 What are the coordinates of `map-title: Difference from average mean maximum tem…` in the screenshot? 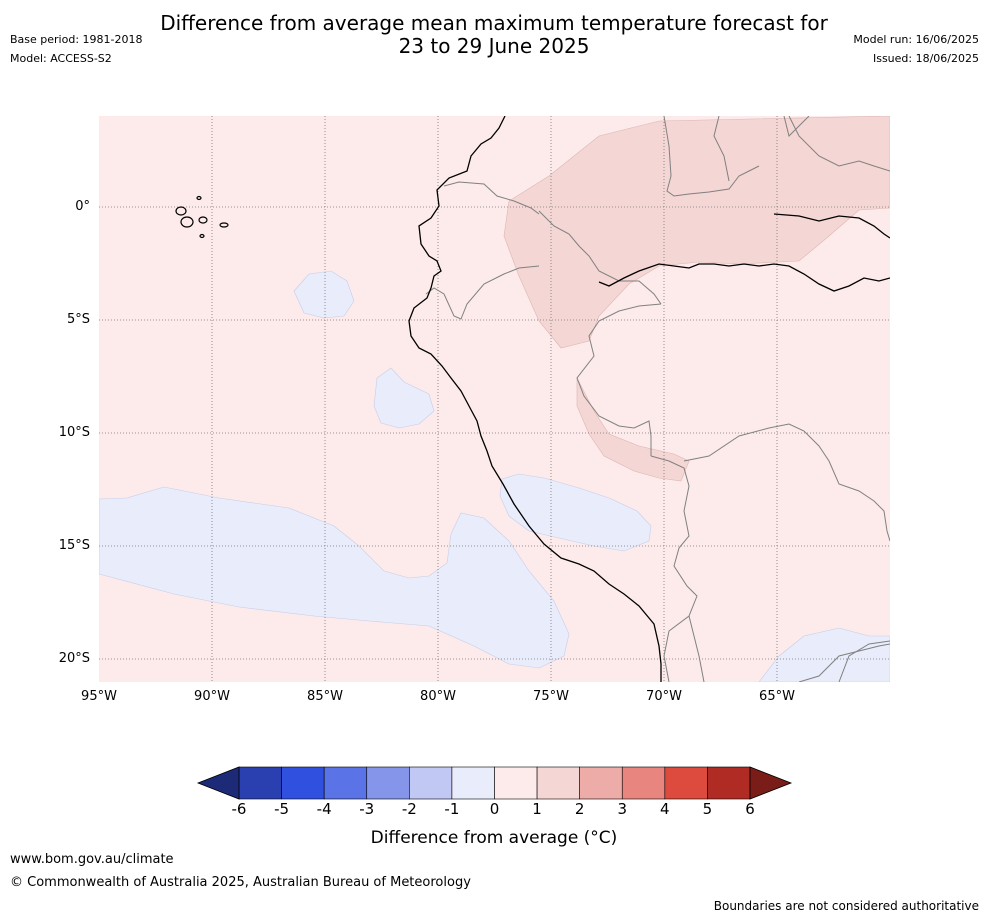 It's located at (494, 35).